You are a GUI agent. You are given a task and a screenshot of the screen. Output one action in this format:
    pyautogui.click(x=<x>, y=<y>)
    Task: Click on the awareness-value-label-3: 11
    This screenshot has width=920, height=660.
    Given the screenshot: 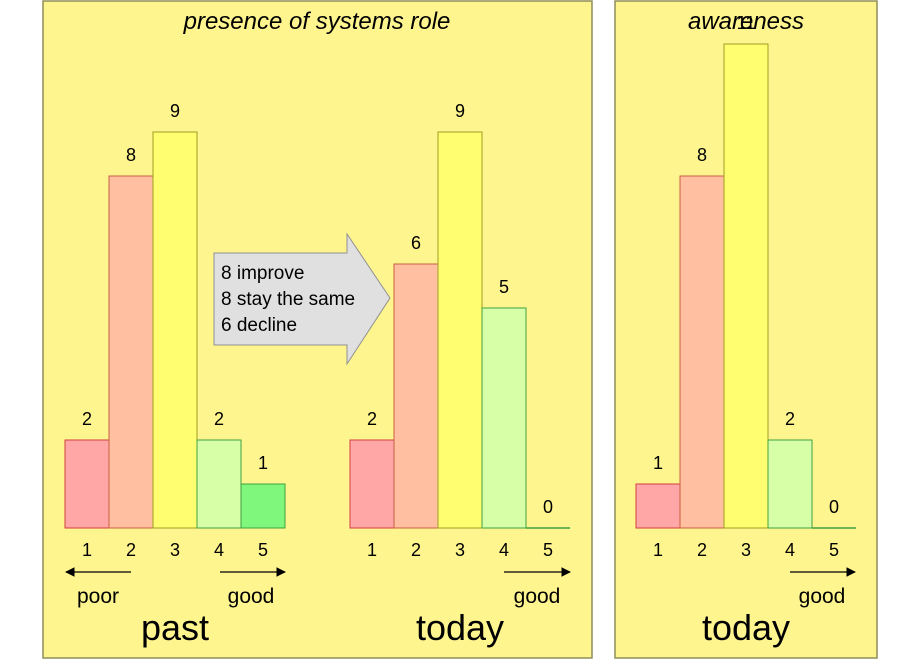 What is the action you would take?
    pyautogui.click(x=746, y=23)
    